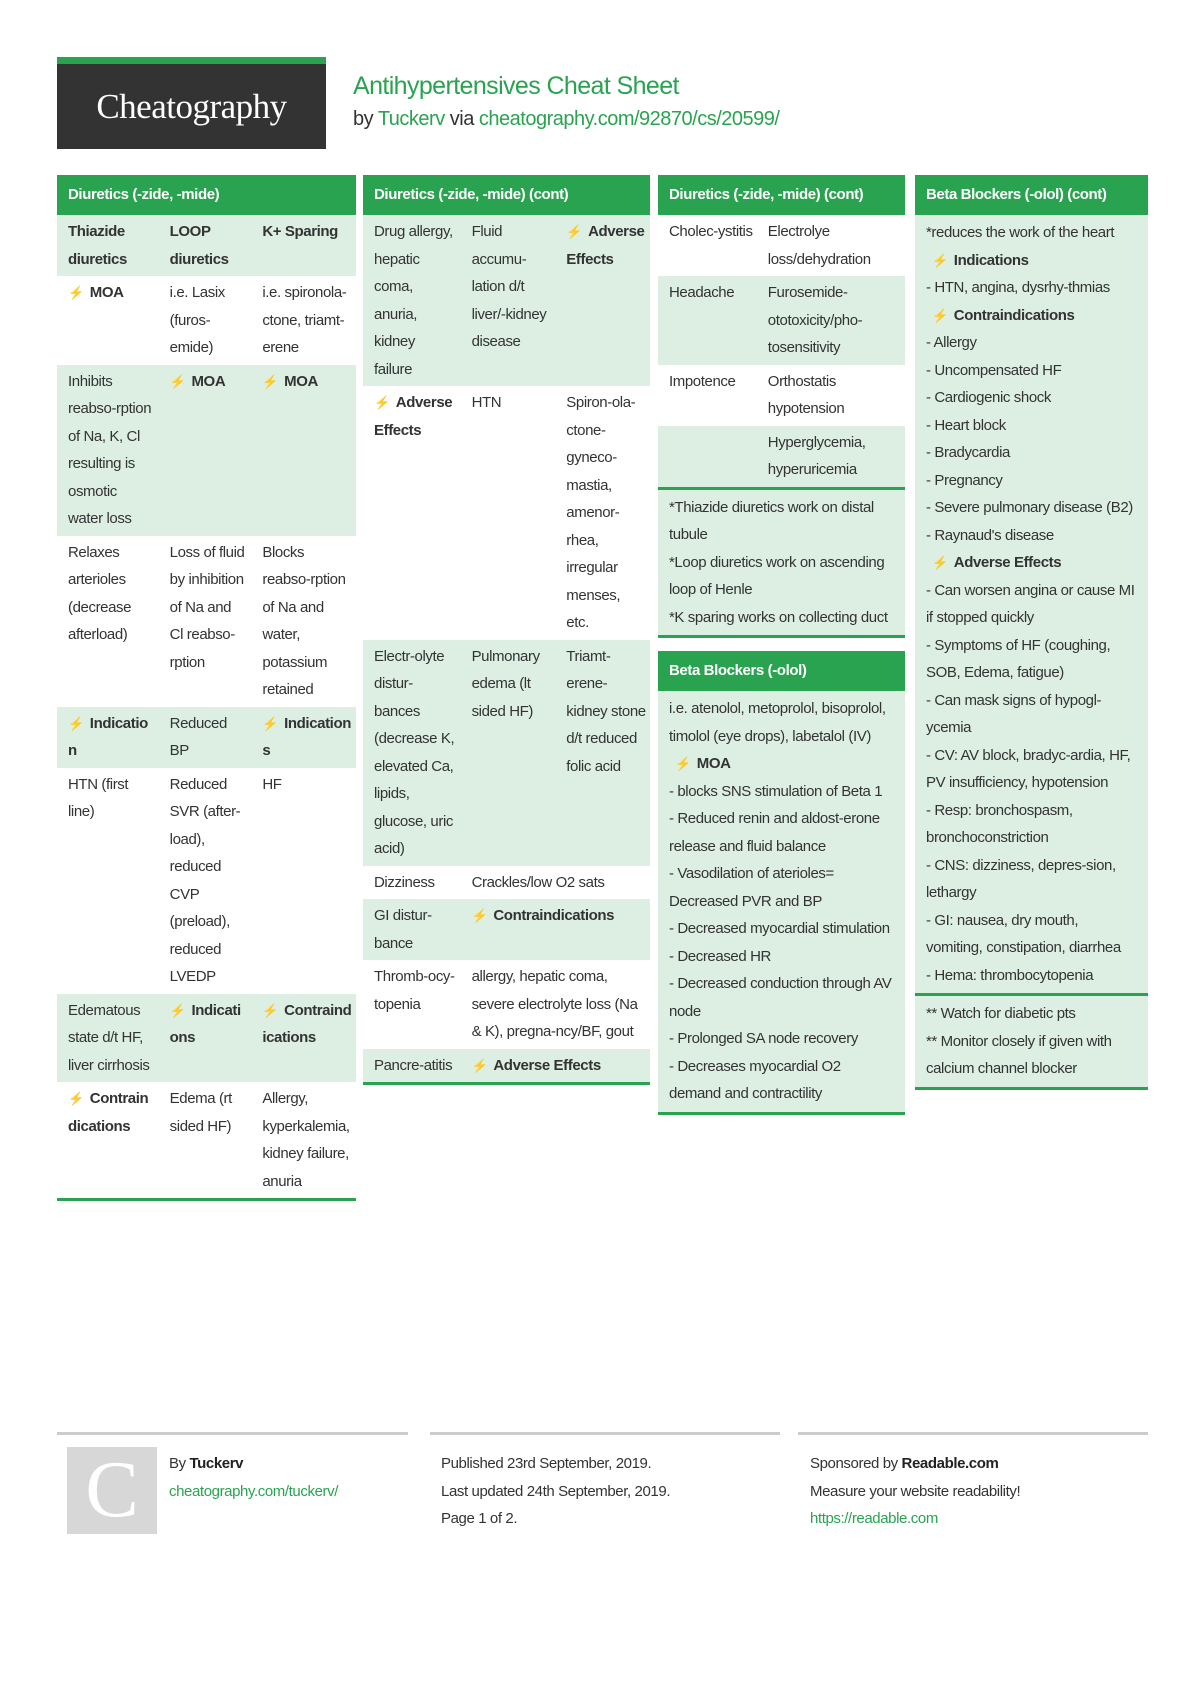  I want to click on published-date: Published 23rd September, 2019., so click(546, 1463).